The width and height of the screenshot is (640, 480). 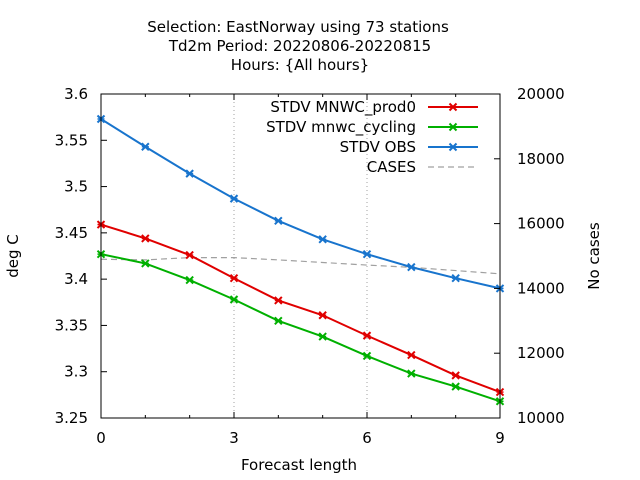 I want to click on legend-label: STDV MNWC_prod0, so click(x=343, y=107).